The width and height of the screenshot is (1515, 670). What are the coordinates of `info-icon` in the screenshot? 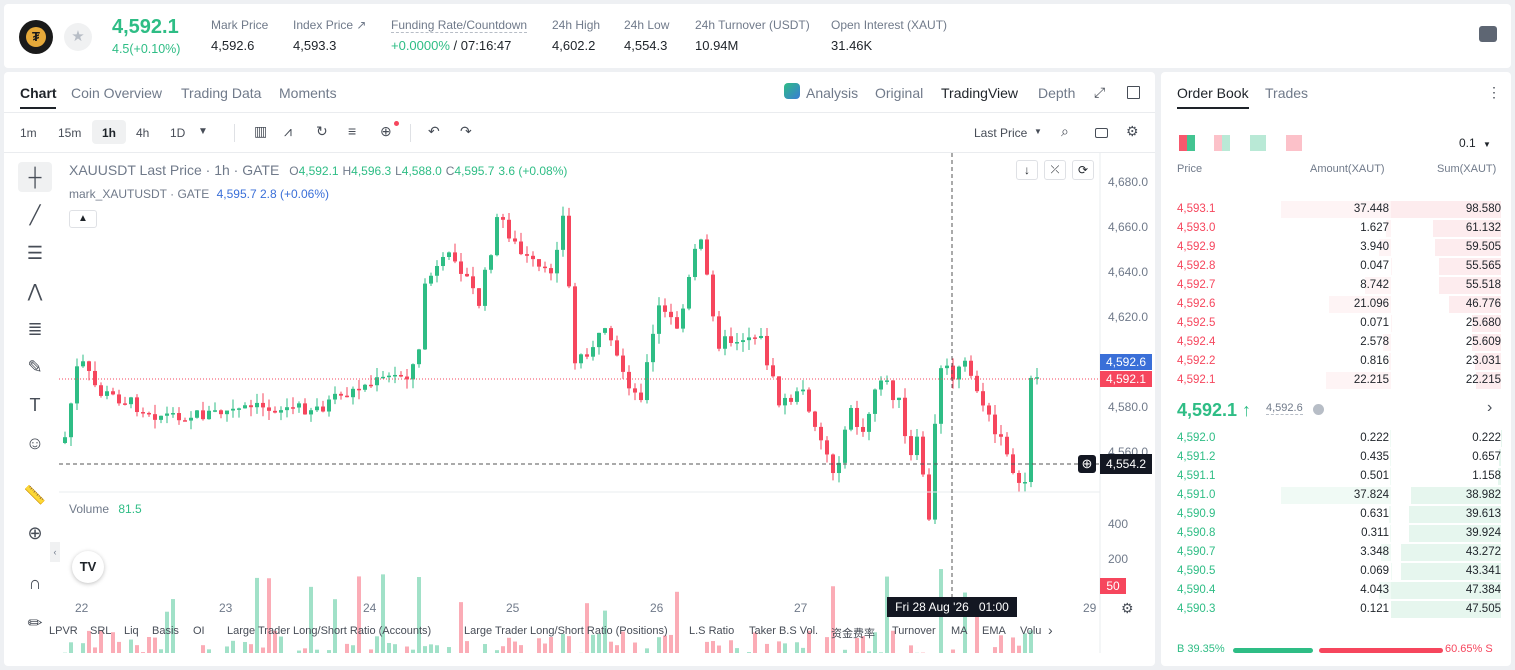 It's located at (1318, 409).